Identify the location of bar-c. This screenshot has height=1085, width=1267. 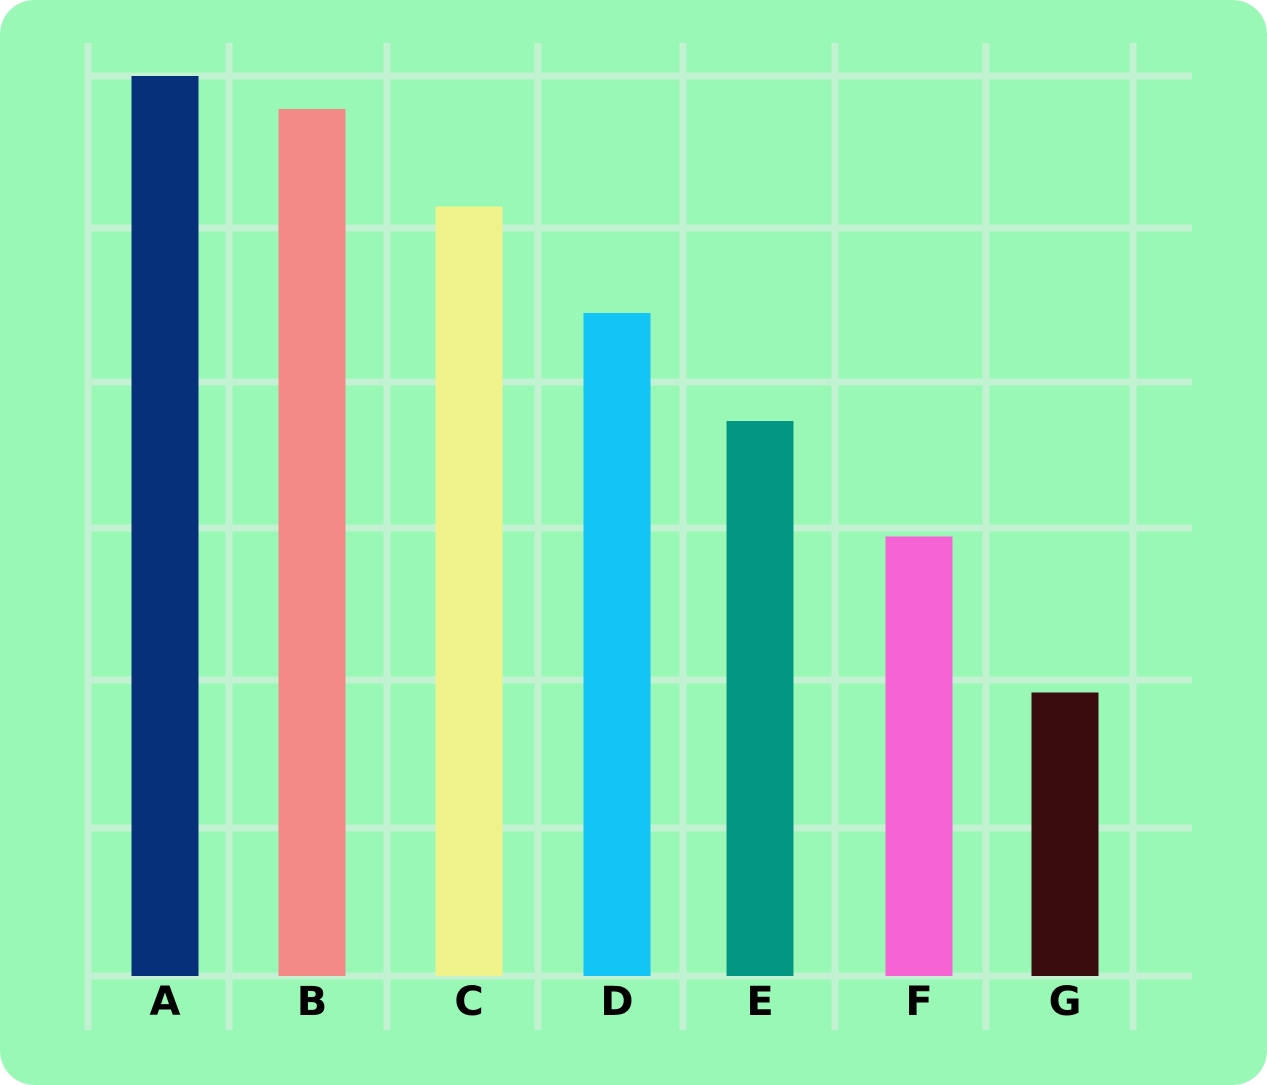
(469, 591).